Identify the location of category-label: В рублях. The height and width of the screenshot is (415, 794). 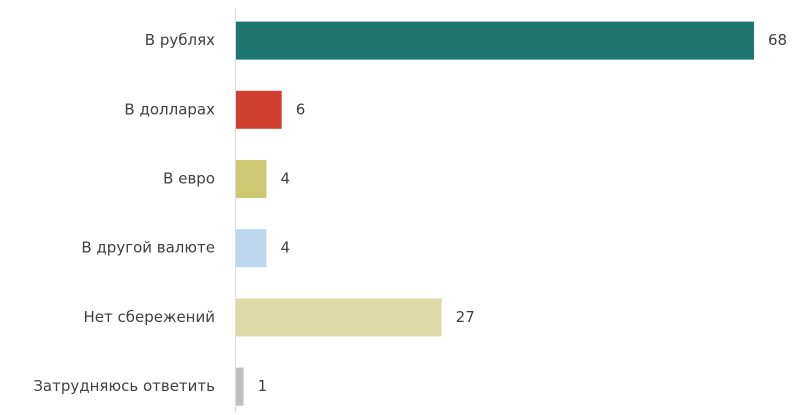
(180, 40).